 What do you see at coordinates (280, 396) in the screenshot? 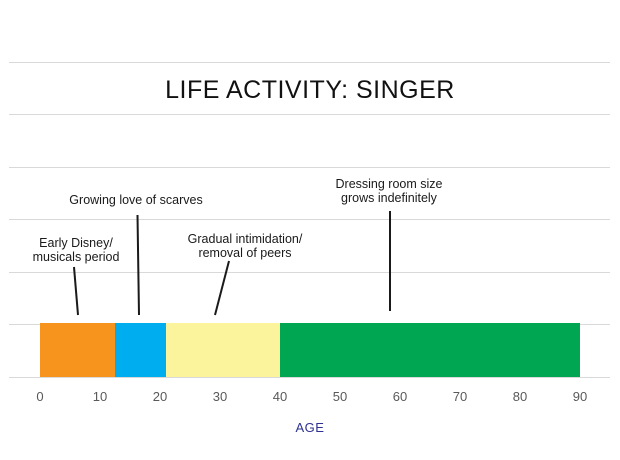
I see `x-tick-label: 40` at bounding box center [280, 396].